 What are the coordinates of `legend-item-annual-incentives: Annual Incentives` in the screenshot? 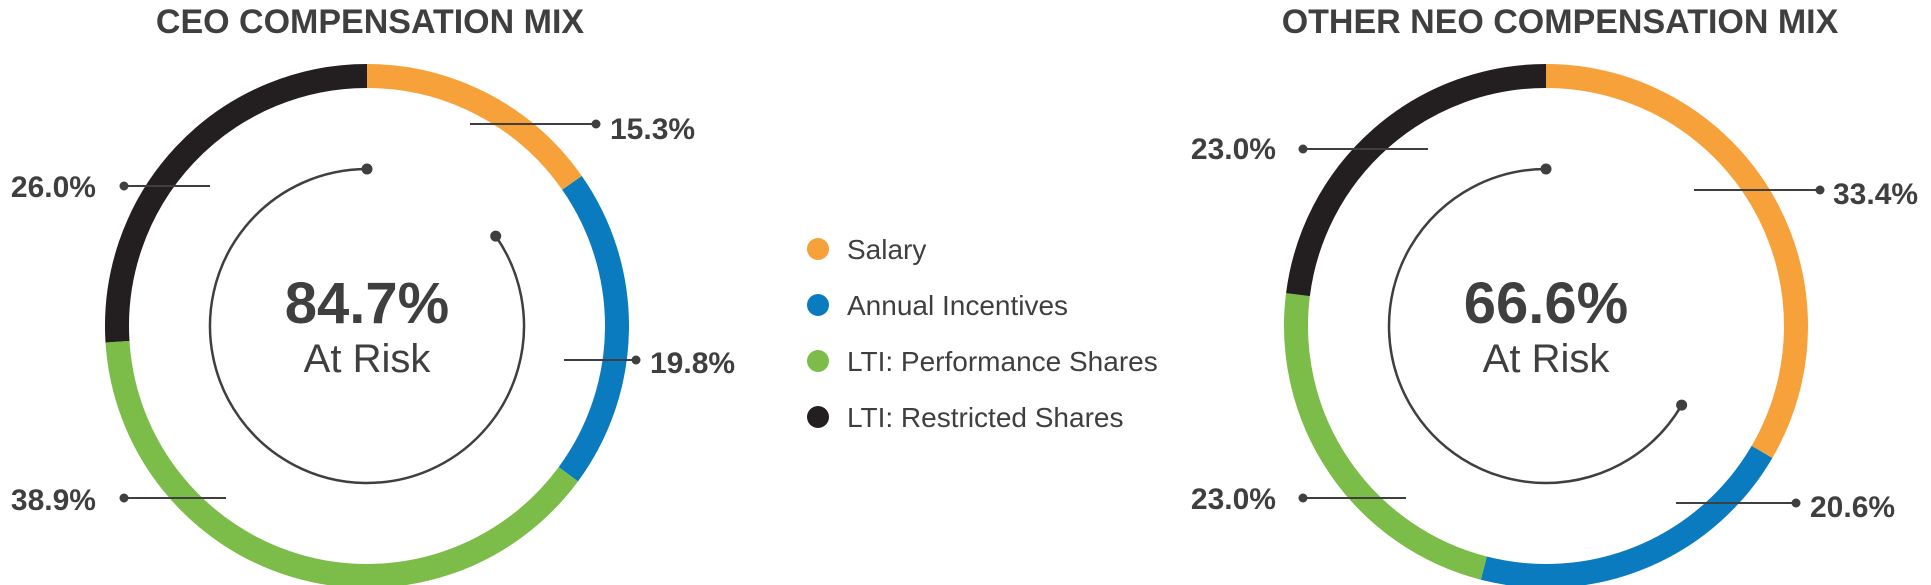 It's located at (937, 305).